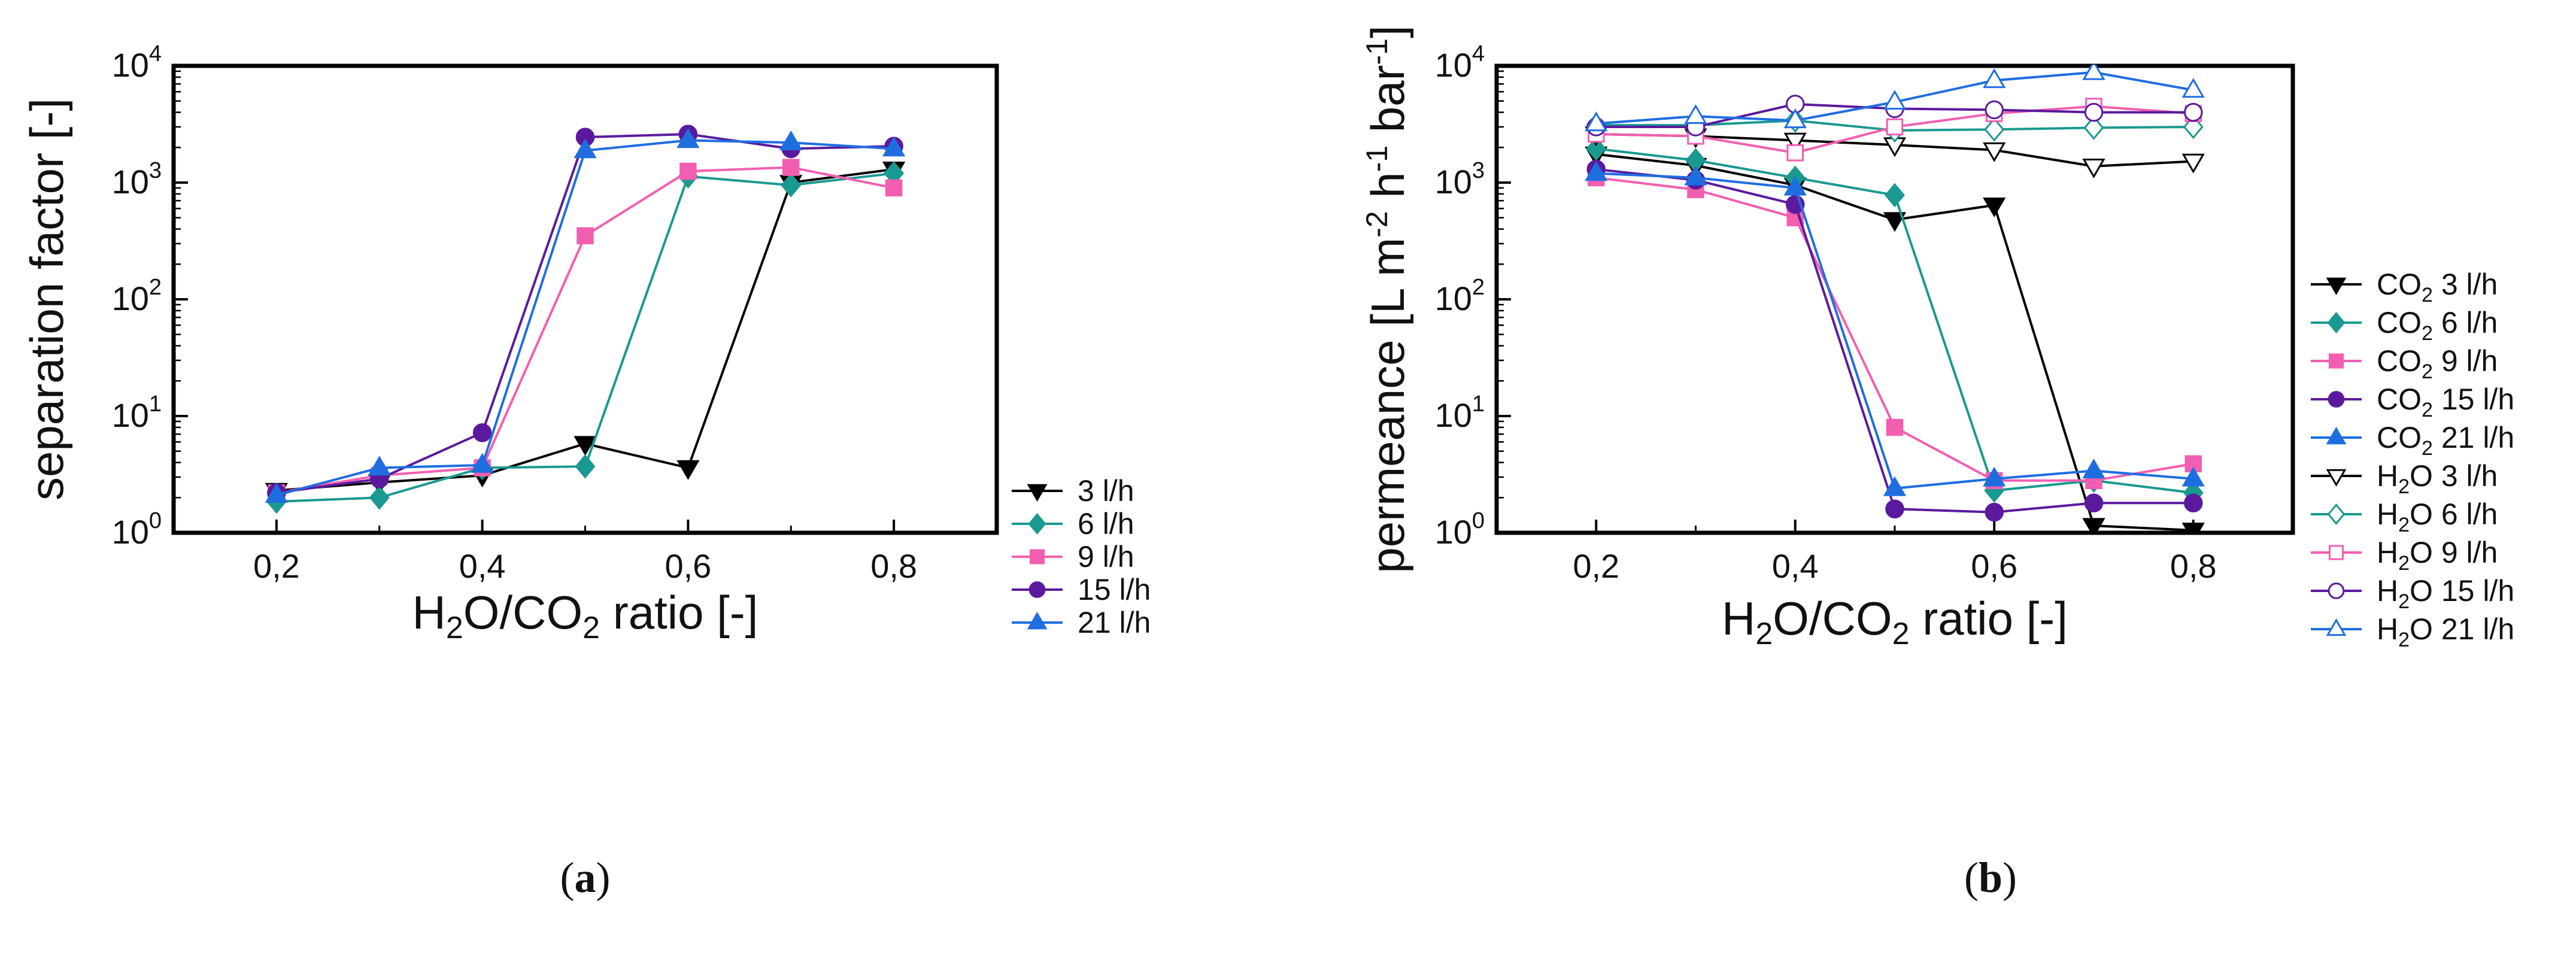  I want to click on panel-letter: b, so click(1990, 878).